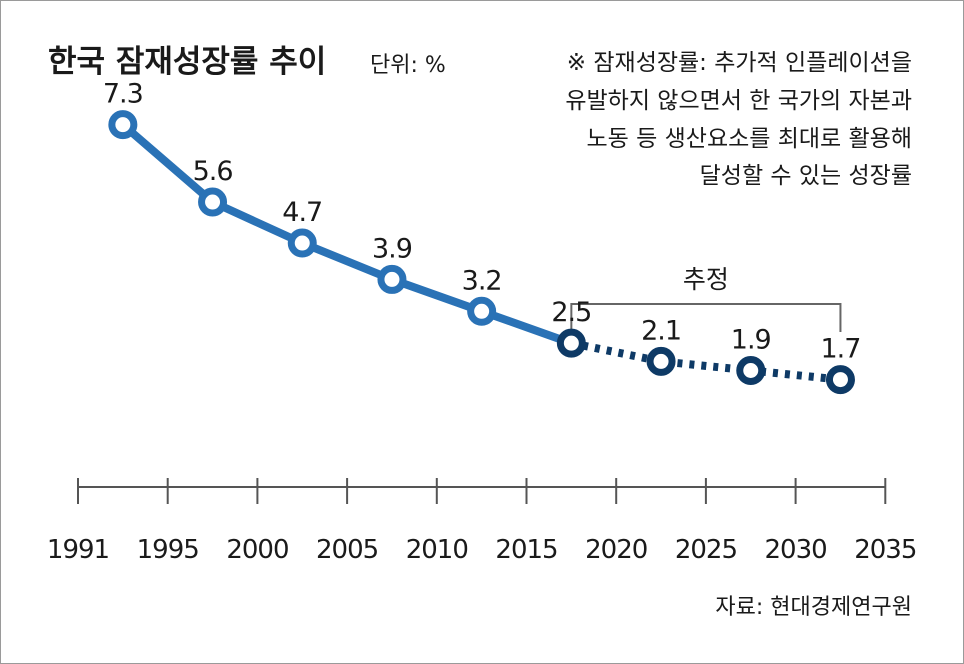 The image size is (964, 664). What do you see at coordinates (482, 491) in the screenshot?
I see `x-axis` at bounding box center [482, 491].